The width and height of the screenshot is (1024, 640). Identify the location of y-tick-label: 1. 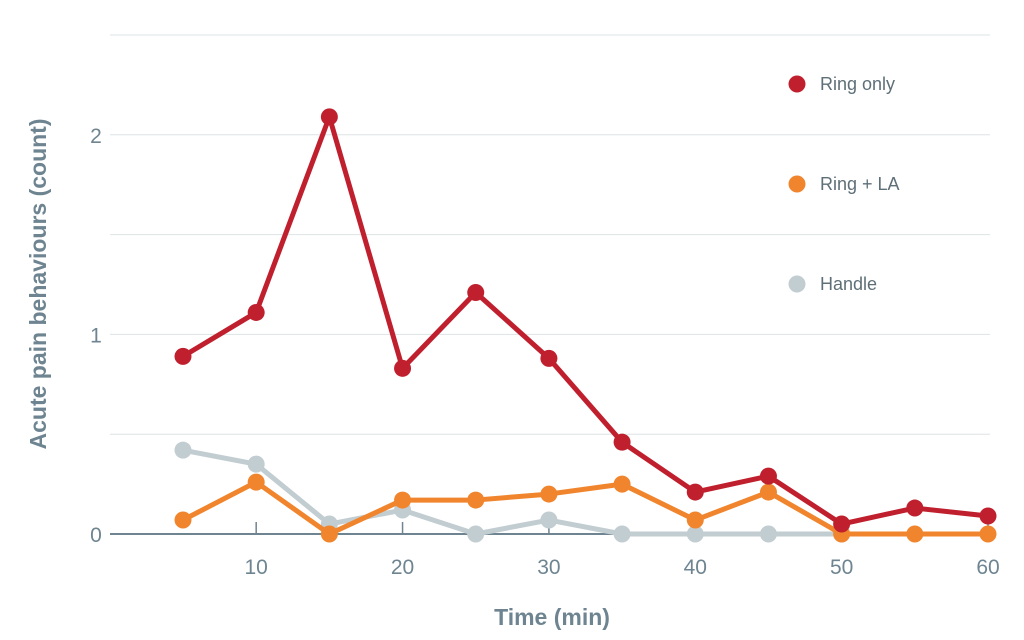
(96, 335).